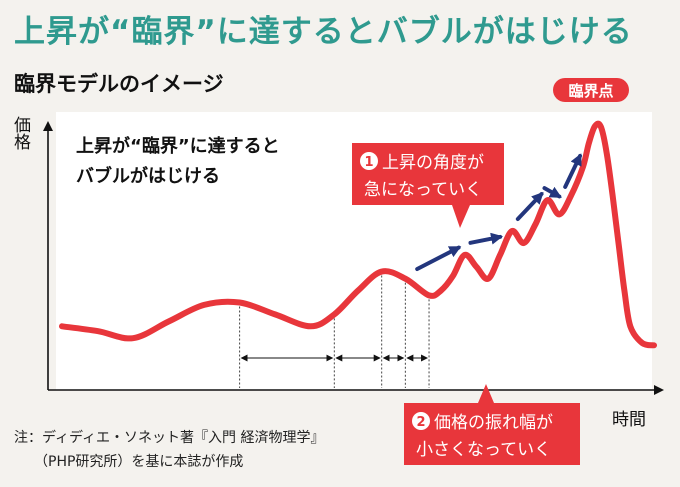  I want to click on section-title: 臨界モデルのイメージ, so click(119, 84).